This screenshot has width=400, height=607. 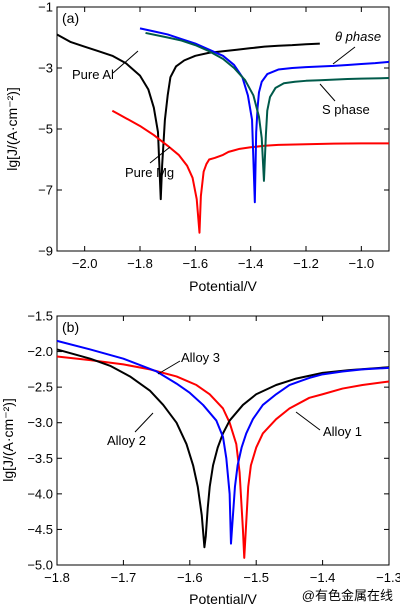 I want to click on y-tick-label: −5.0, so click(x=40, y=565).